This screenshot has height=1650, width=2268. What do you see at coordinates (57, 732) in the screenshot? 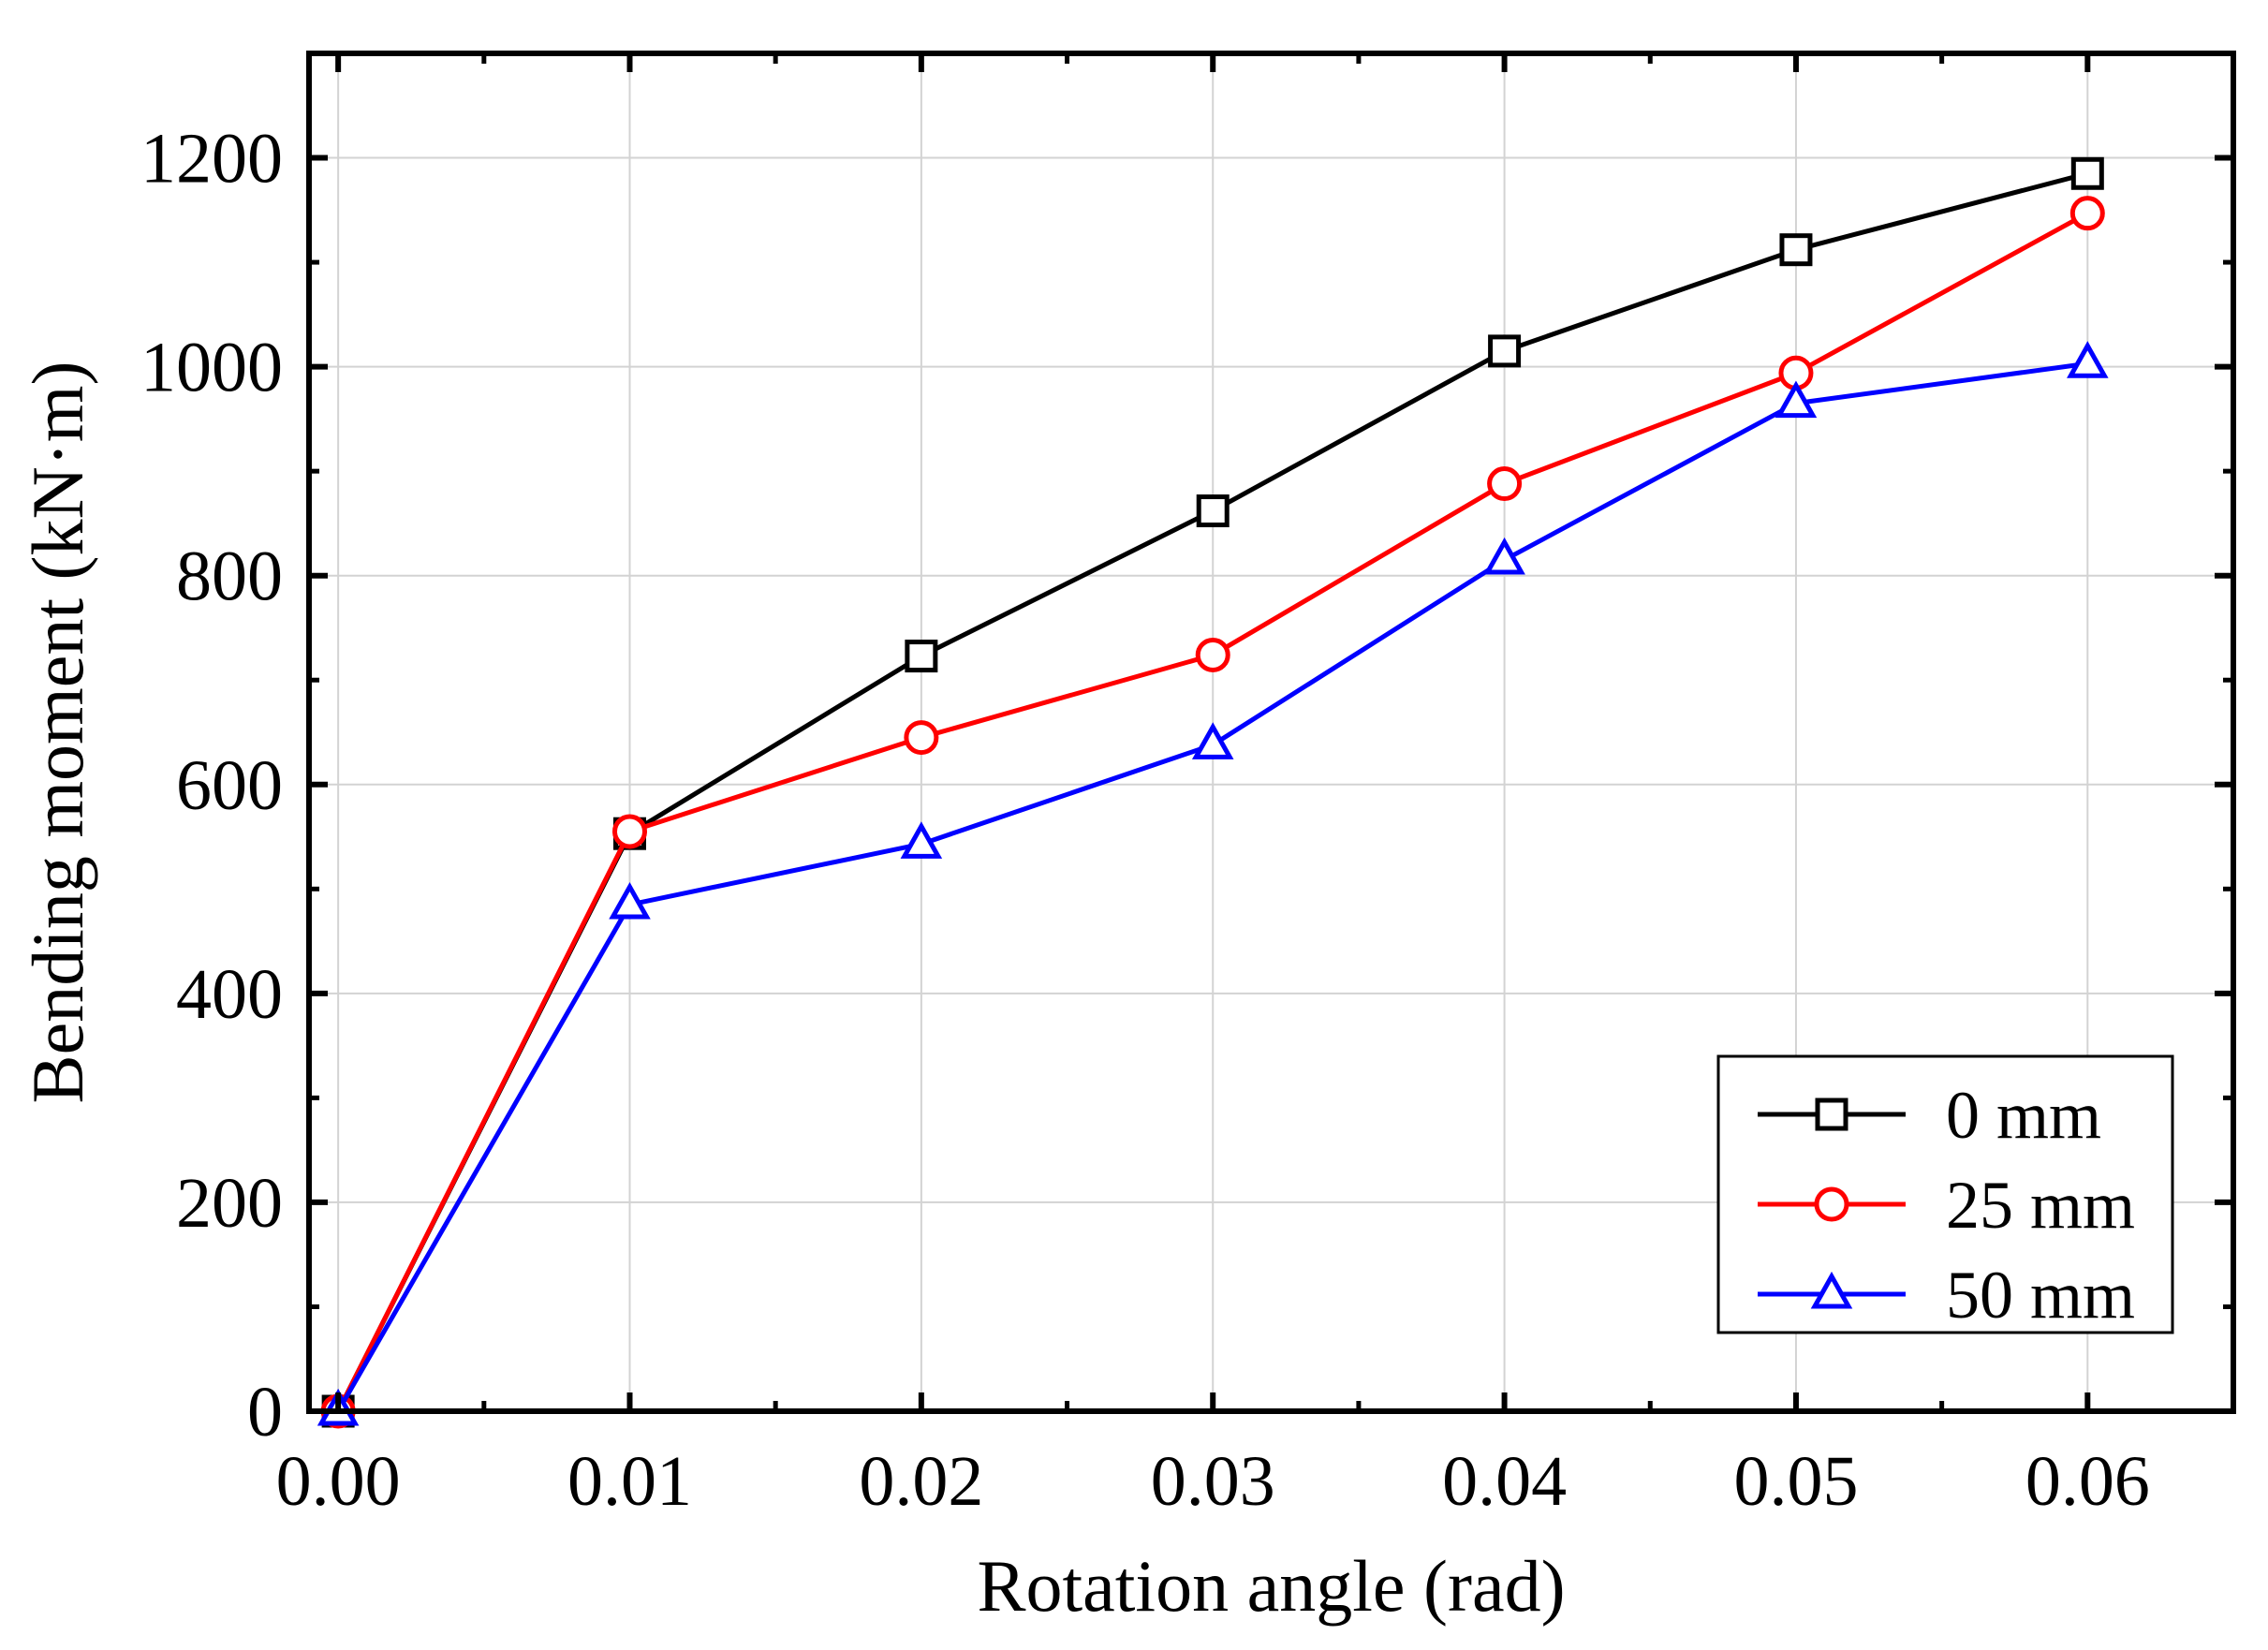
I see `y-axis-title: Bending moment (kN·m)` at bounding box center [57, 732].